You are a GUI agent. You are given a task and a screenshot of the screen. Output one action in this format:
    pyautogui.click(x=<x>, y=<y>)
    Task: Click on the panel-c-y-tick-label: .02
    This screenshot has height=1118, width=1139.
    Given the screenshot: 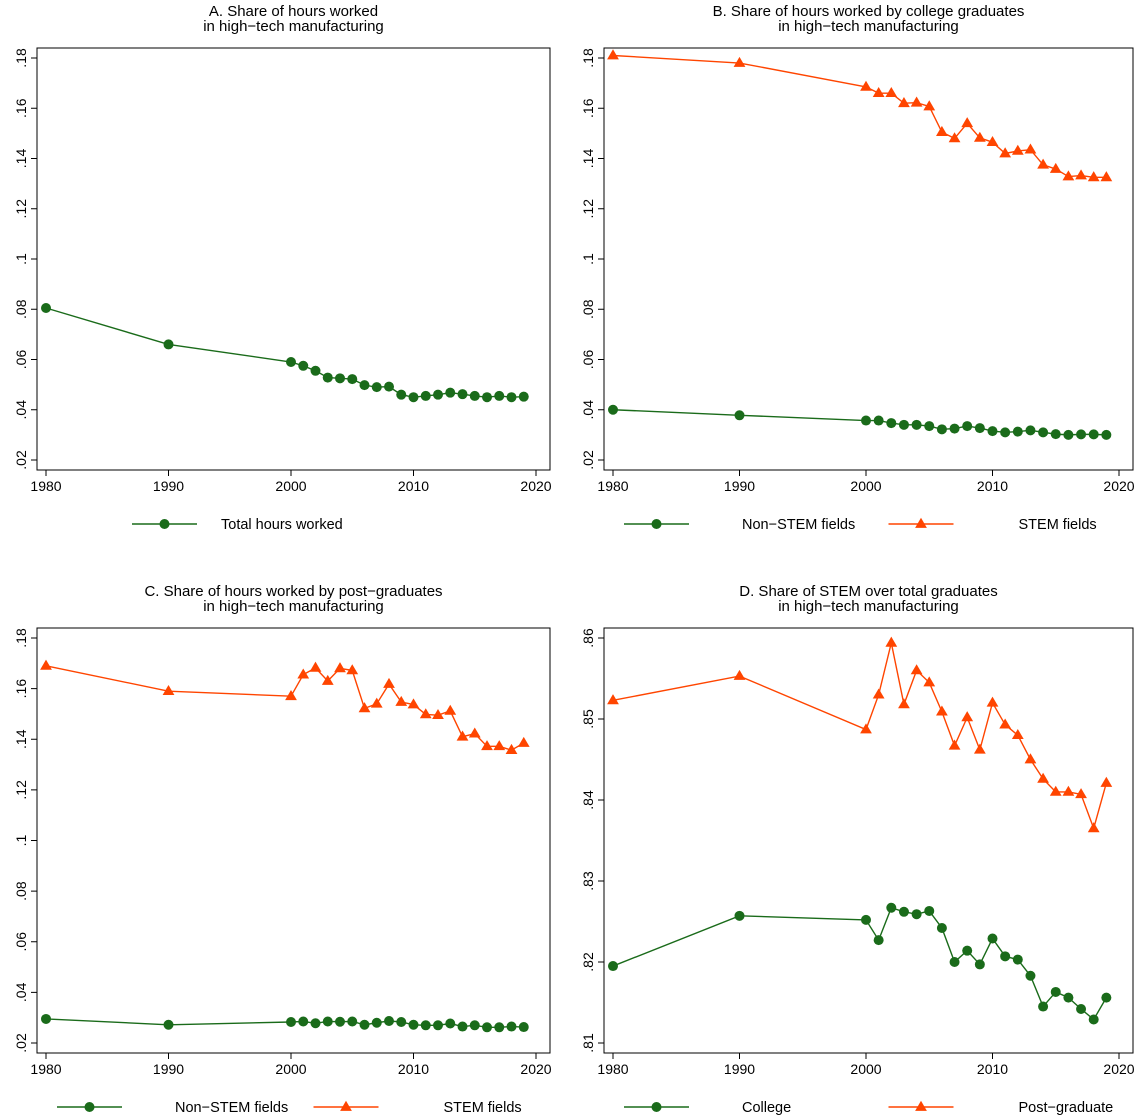 What is the action you would take?
    pyautogui.click(x=21, y=1043)
    